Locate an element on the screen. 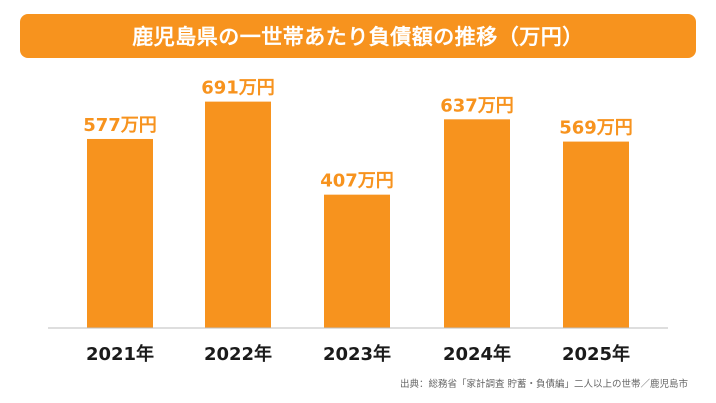 This screenshot has width=716, height=403. data-label-1: 577万円 is located at coordinates (120, 125).